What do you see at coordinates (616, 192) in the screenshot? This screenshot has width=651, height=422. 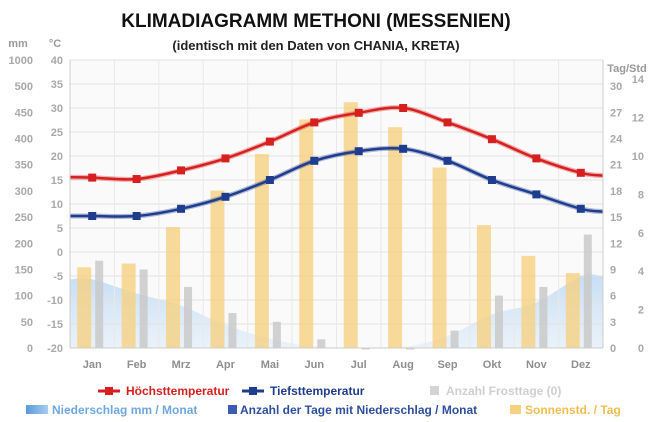 I see `days-tick-label: 18` at bounding box center [616, 192].